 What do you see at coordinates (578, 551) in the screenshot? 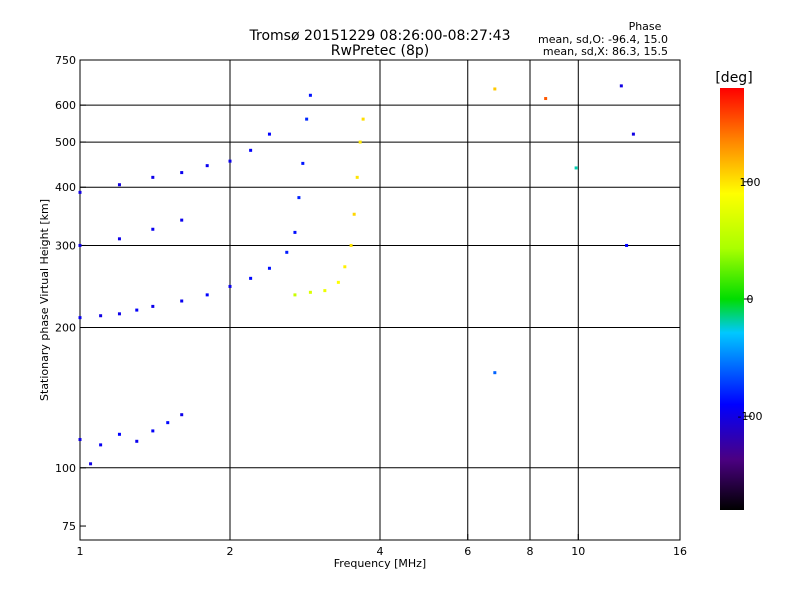
I see `x-tick-label: 10` at bounding box center [578, 551].